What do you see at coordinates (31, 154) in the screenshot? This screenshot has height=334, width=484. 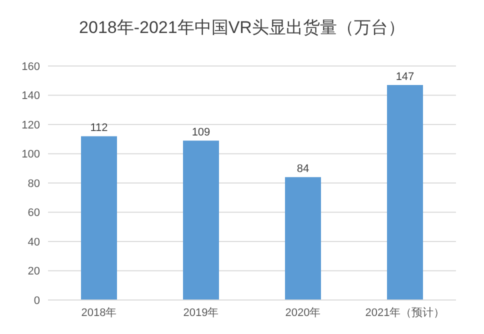 I see `y-tick-label: 100` at bounding box center [31, 154].